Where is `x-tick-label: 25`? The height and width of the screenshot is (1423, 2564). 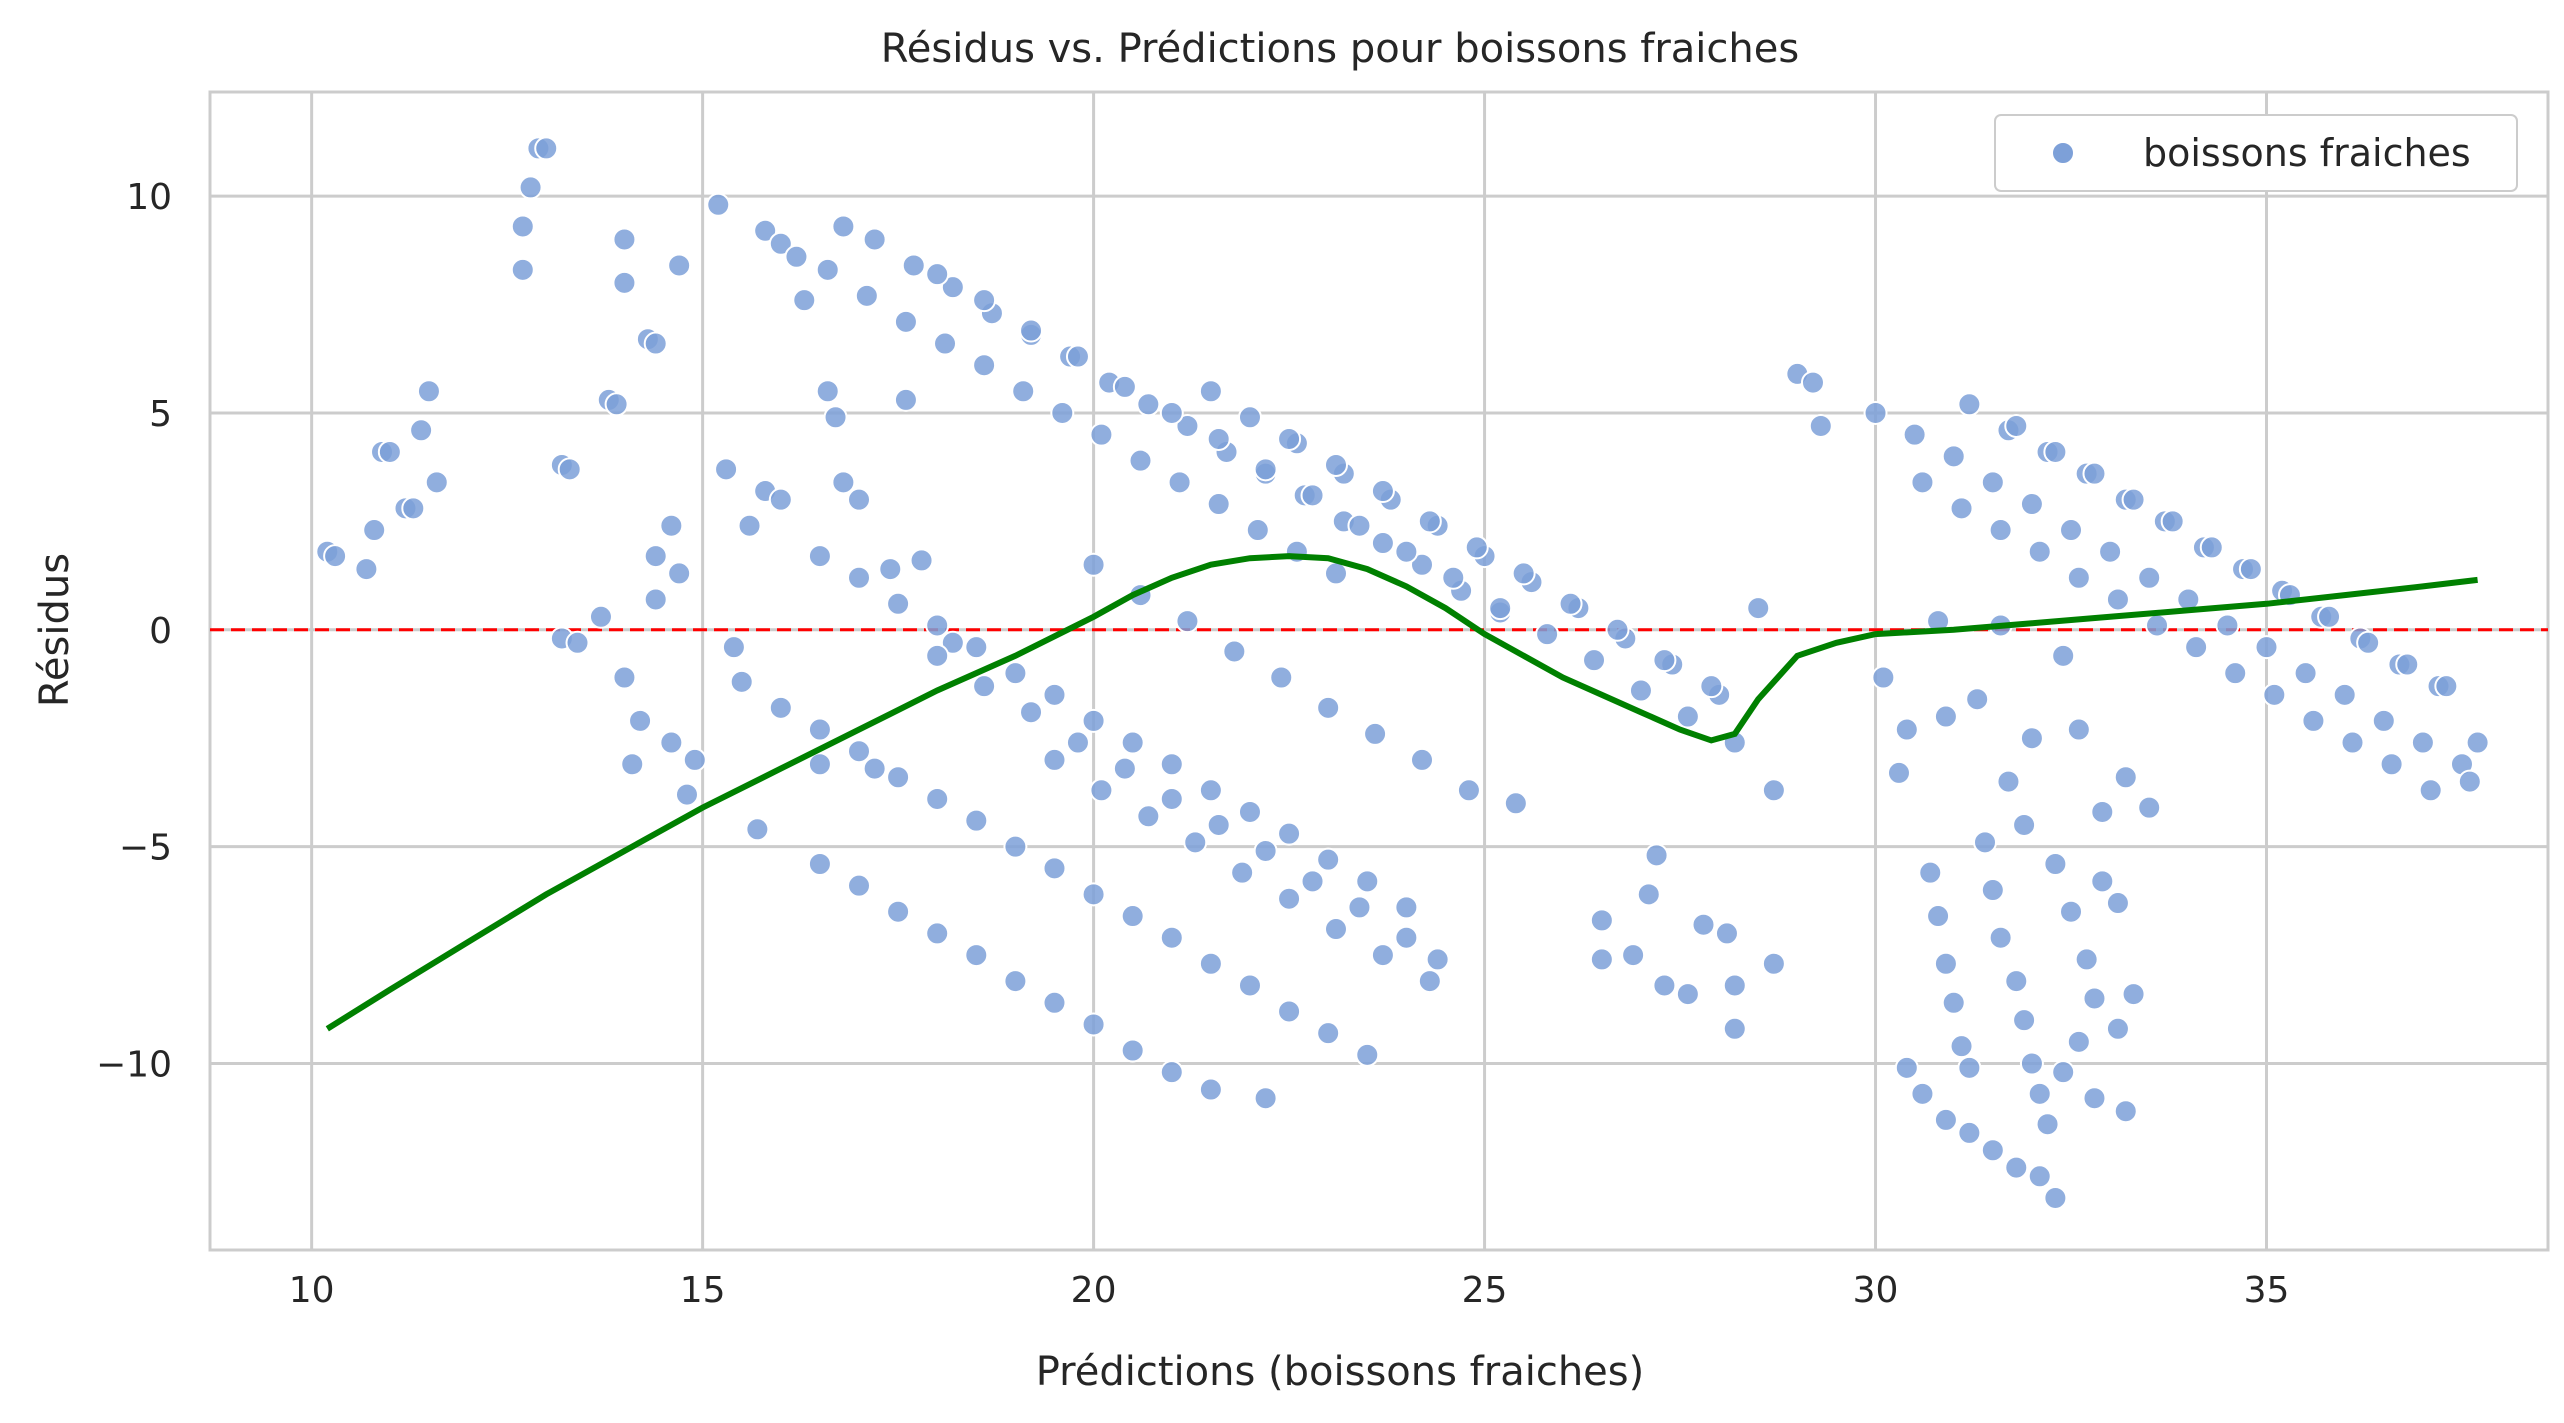
x-tick-label: 25 is located at coordinates (1485, 1290).